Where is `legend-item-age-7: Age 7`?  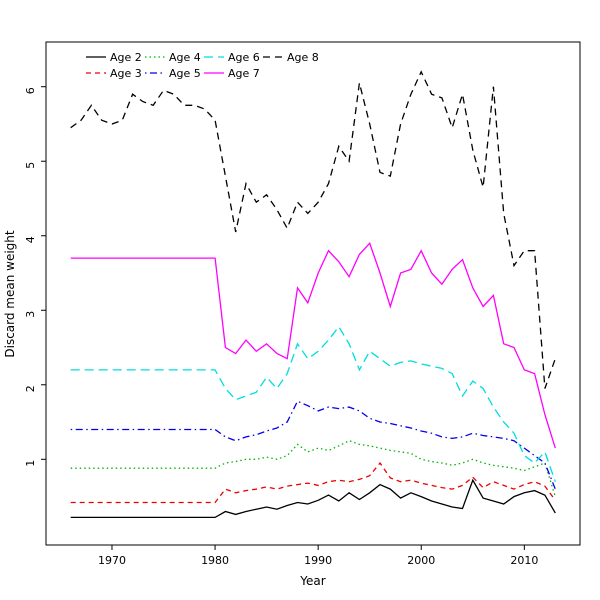 legend-item-age-7: Age 7 is located at coordinates (232, 73).